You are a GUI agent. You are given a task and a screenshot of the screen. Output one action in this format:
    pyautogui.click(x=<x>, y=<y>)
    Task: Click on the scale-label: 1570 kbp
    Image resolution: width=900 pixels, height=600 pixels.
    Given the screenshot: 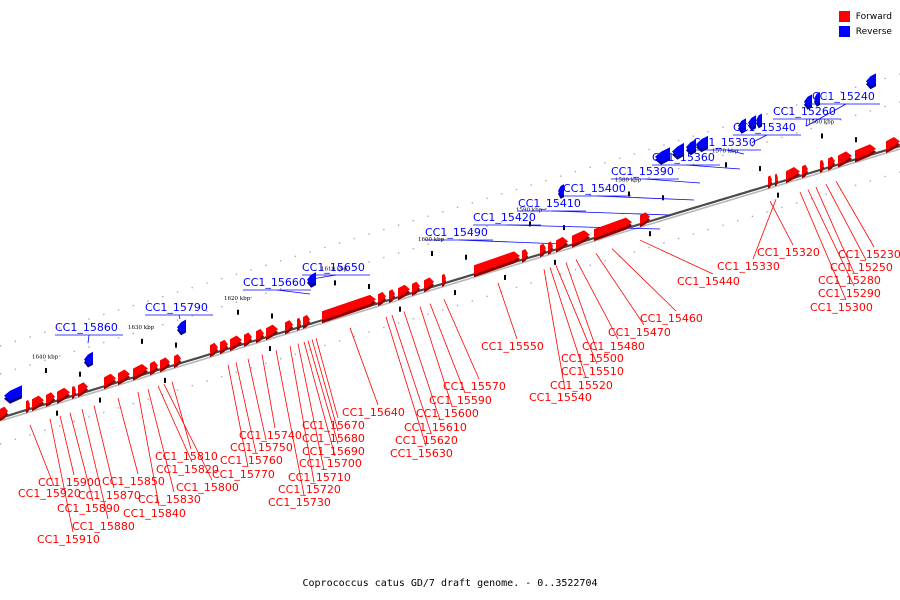 What is the action you would take?
    pyautogui.click(x=725, y=152)
    